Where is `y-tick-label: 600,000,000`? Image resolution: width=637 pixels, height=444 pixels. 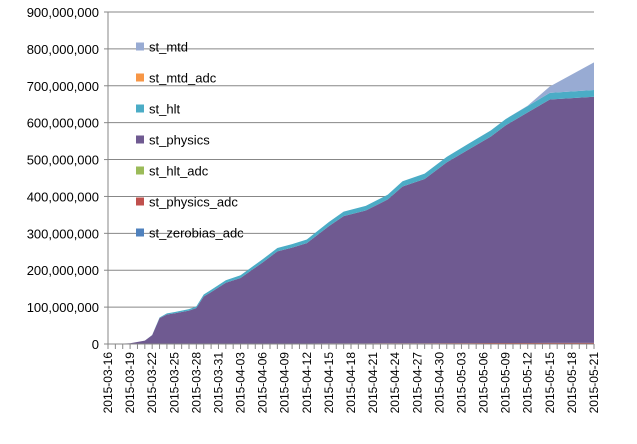 y-tick-label: 600,000,000 is located at coordinates (63, 123).